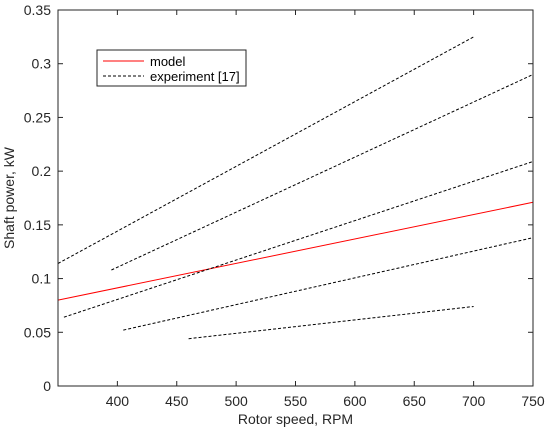 This screenshot has width=550, height=432. I want to click on legend: model experiment [17], so click(171, 68).